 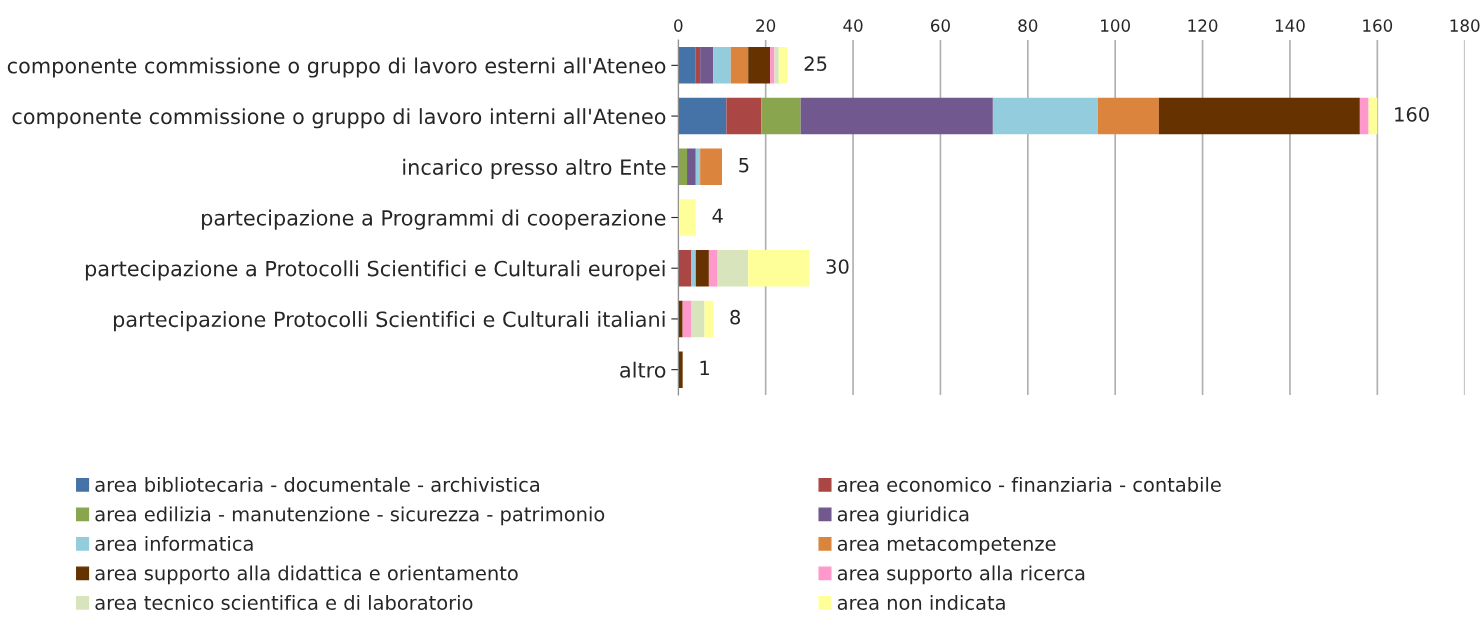 What do you see at coordinates (1465, 25) in the screenshot?
I see `x-tick-label: 180` at bounding box center [1465, 25].